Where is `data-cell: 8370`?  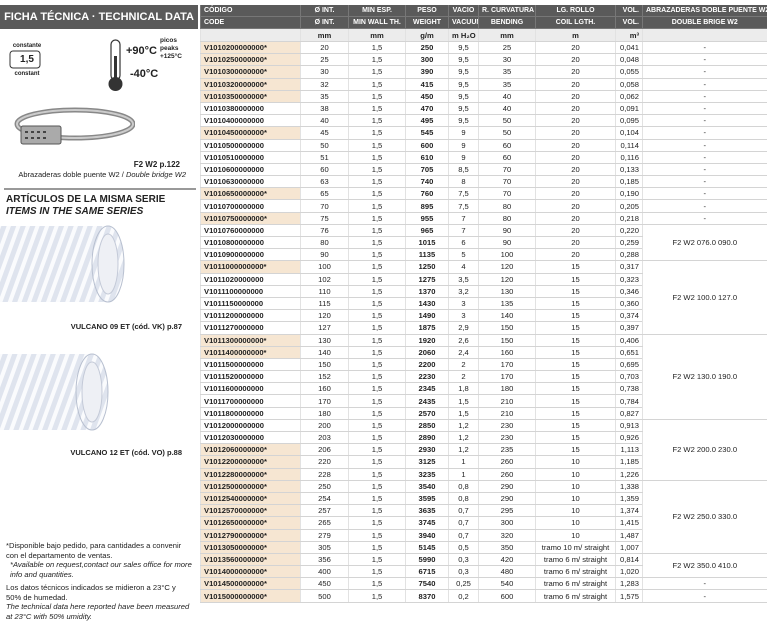 data-cell: 8370 is located at coordinates (427, 596).